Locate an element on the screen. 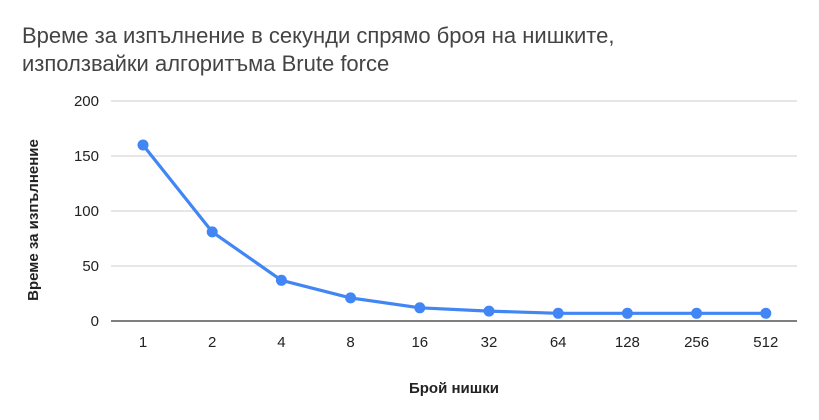 The image size is (819, 420). x-tick-label: 1 is located at coordinates (143, 342).